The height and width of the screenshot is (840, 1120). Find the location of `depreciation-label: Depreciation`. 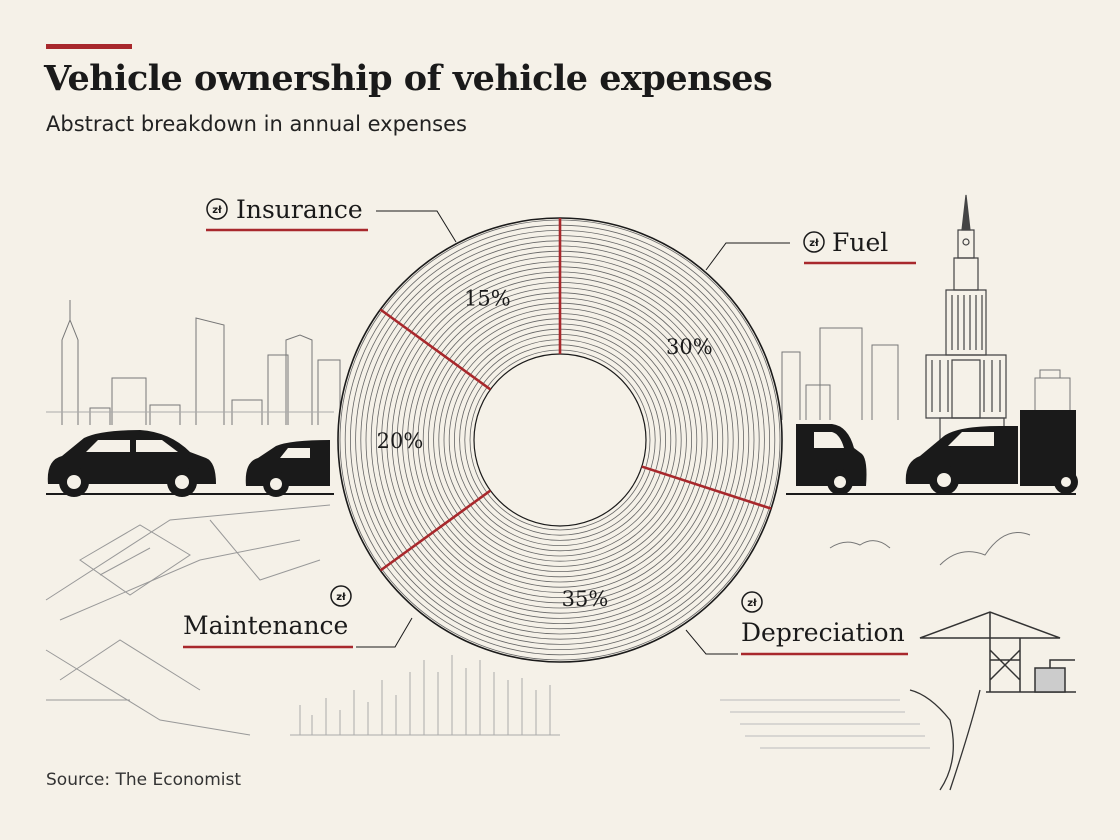

depreciation-label: Depreciation is located at coordinates (823, 632).